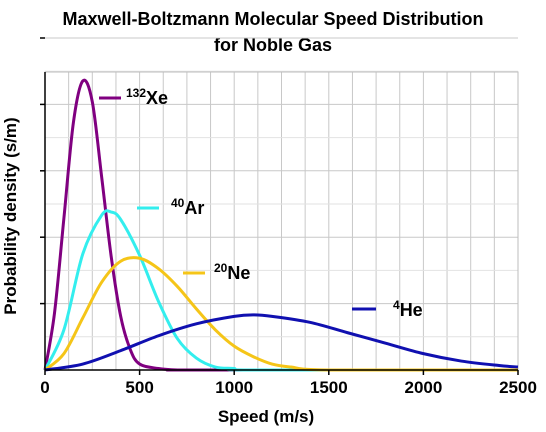 The height and width of the screenshot is (432, 546). I want to click on legend-mass-number: 4, so click(396, 305).